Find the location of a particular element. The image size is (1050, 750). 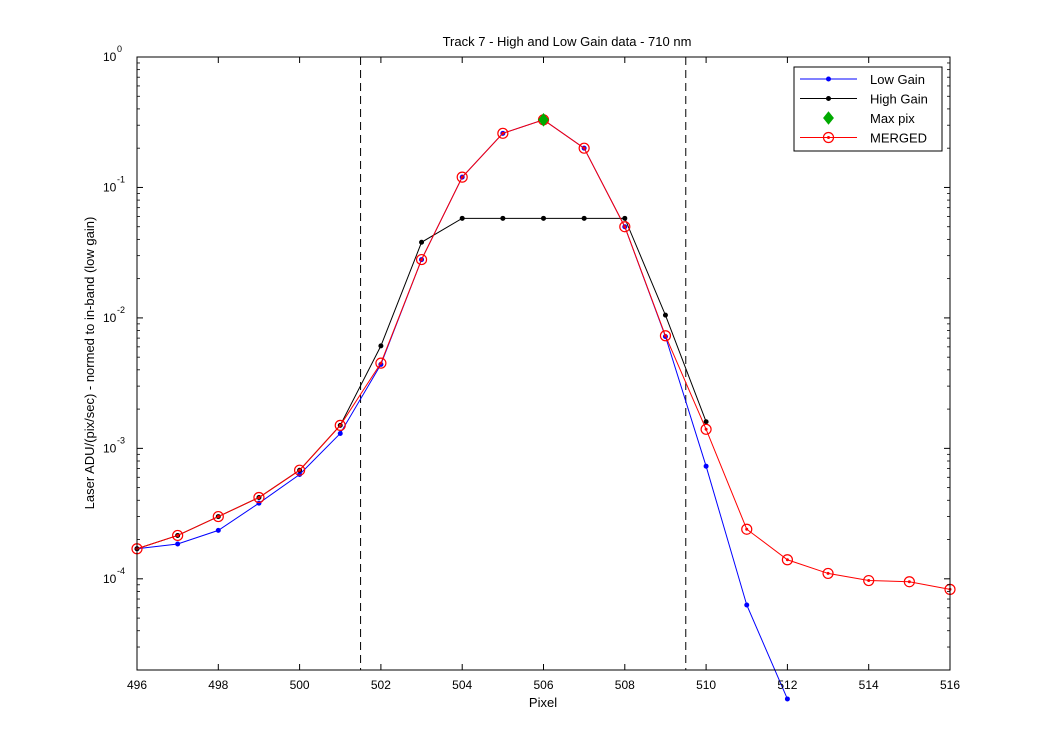

x-tick-label-500: 500 is located at coordinates (300, 685).